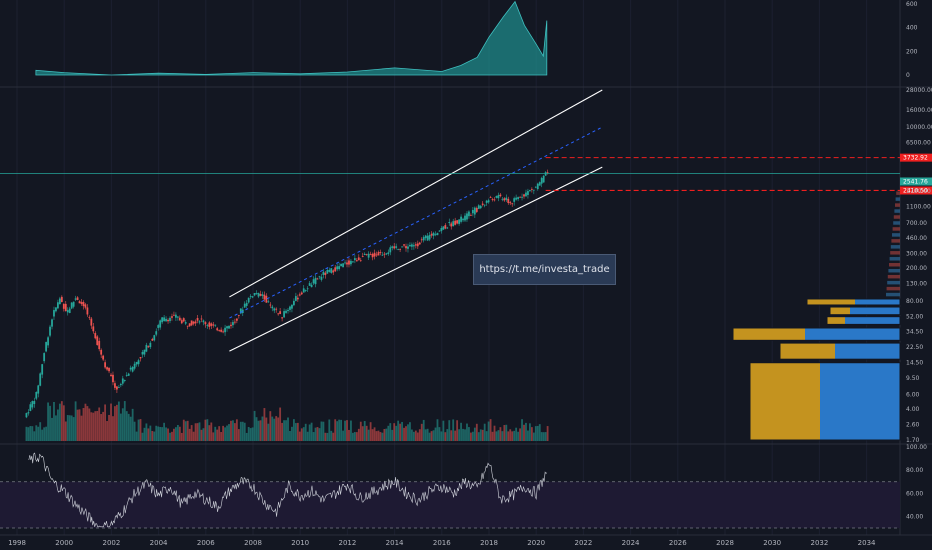 This screenshot has width=932, height=550. Describe the element at coordinates (912, 51) in the screenshot. I see `top-y-tick-label: 200` at that location.